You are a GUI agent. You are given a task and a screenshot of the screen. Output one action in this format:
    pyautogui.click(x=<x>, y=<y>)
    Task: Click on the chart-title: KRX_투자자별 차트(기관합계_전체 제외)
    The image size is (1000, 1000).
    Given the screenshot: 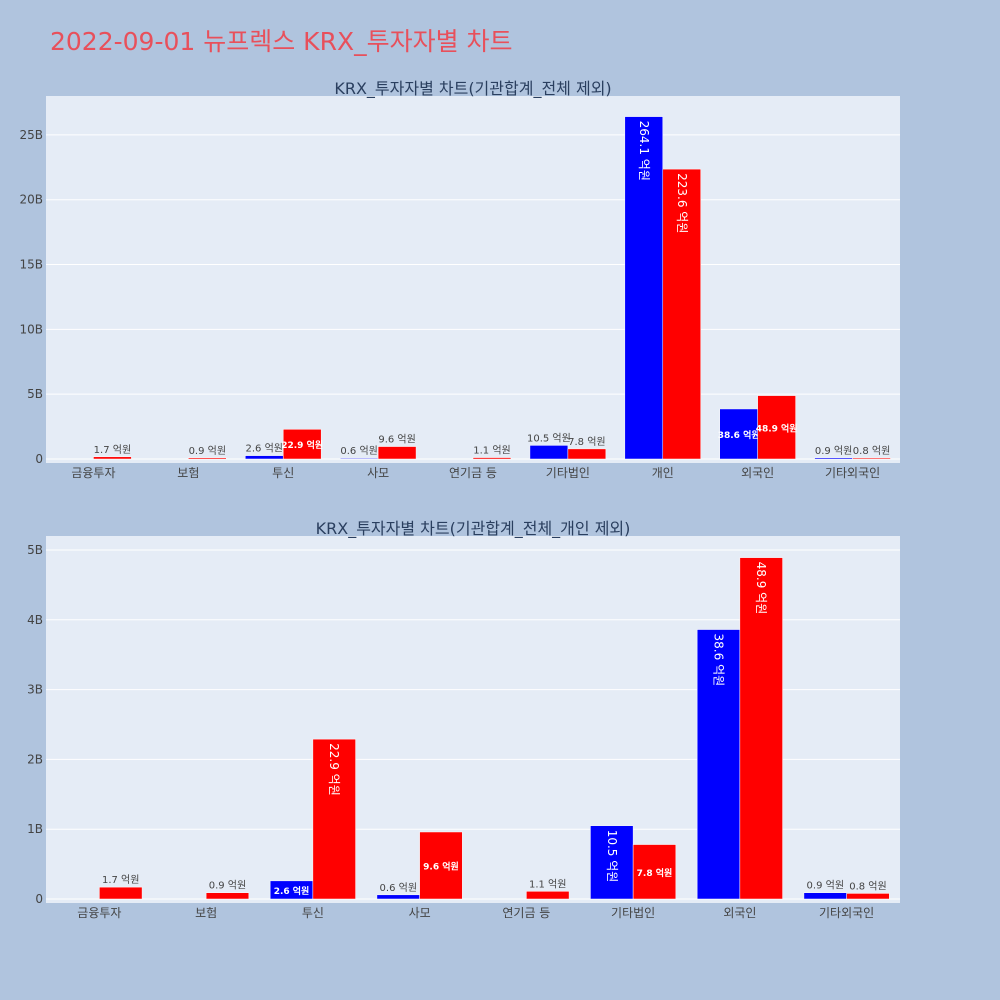 What is the action you would take?
    pyautogui.click(x=472, y=89)
    